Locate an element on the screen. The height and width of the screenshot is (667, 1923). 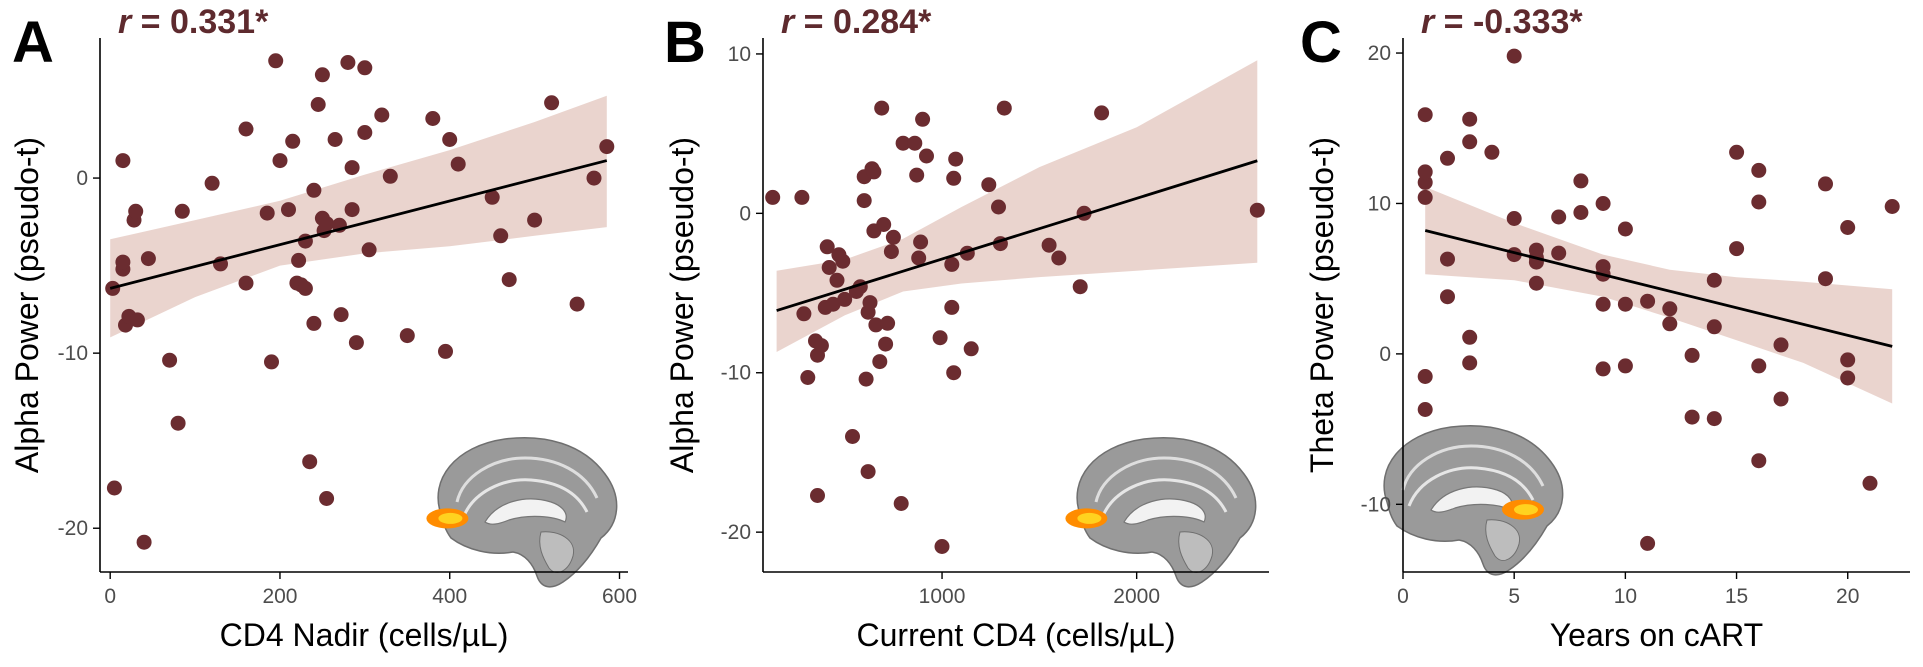
x-tick-label: 200 is located at coordinates (279, 596).